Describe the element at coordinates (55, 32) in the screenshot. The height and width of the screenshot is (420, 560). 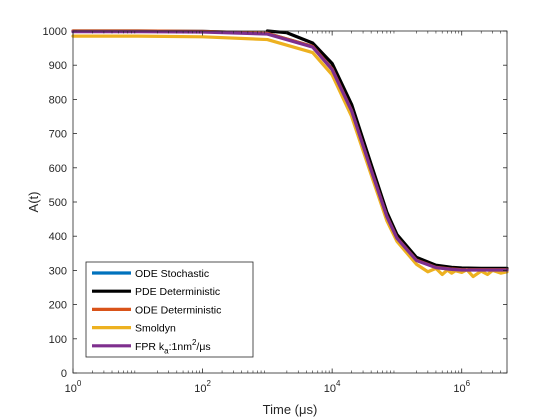
I see `y-tick-label-10: 1000` at that location.